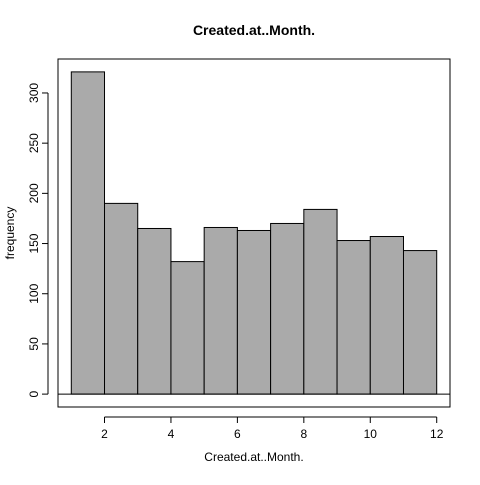 The image size is (480, 485). Describe the element at coordinates (272, 428) in the screenshot. I see `x-axis: 2 4 6 8 10 12` at that location.